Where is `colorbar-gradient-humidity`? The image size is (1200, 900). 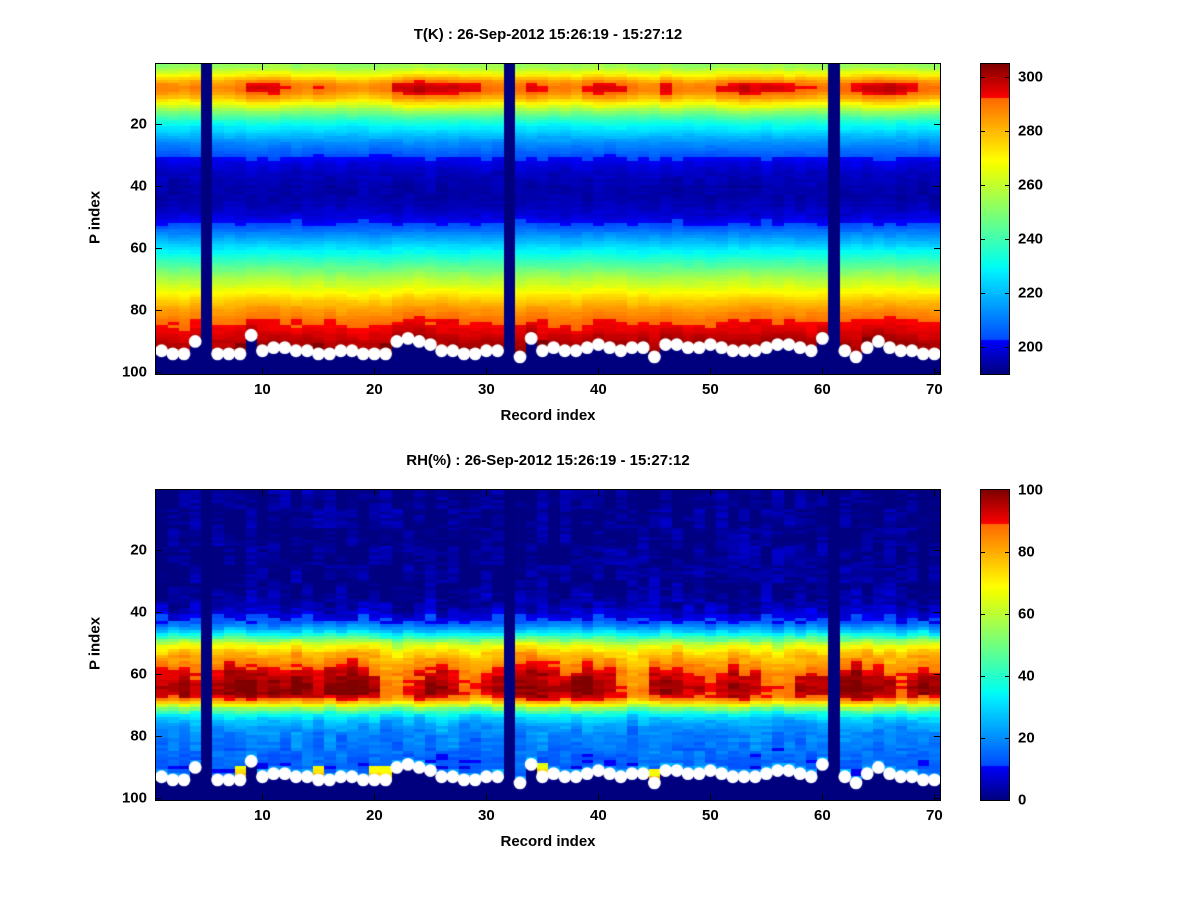
colorbar-gradient-humidity is located at coordinates (995, 645).